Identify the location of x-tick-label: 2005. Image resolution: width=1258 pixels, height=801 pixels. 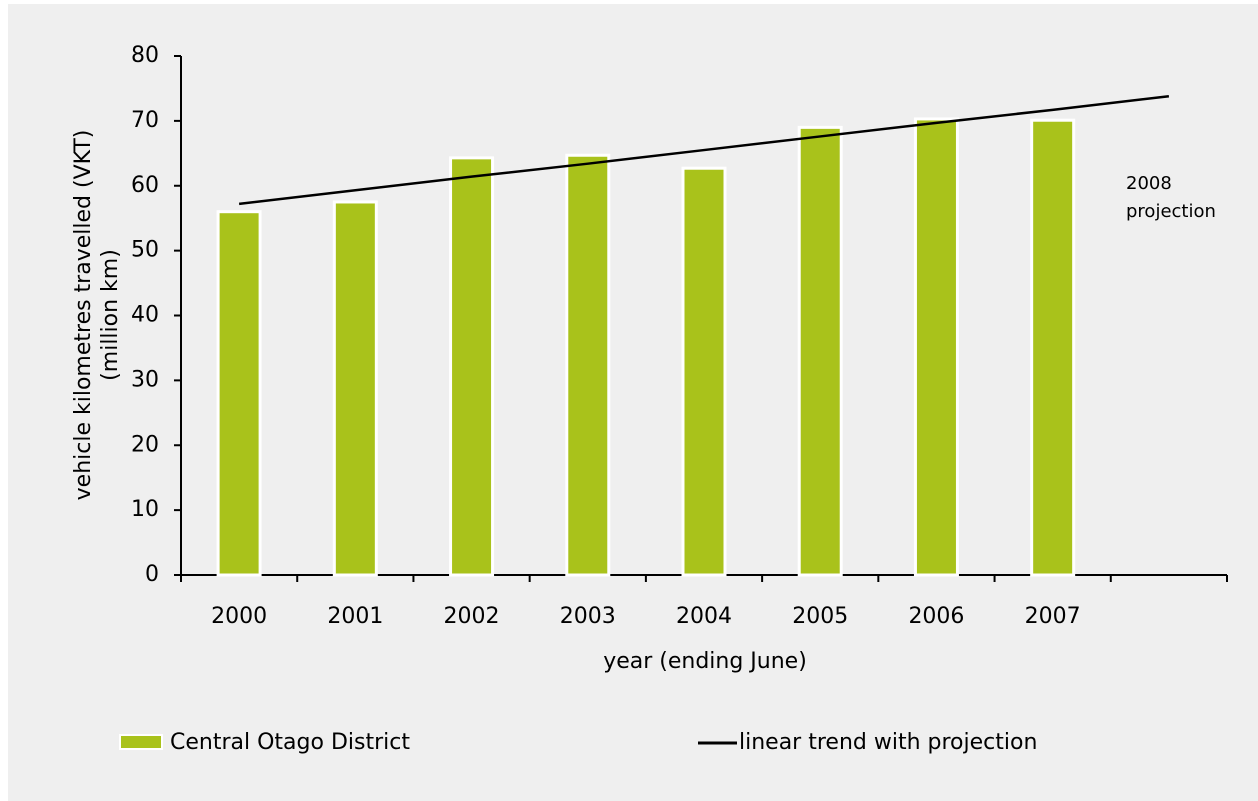
(820, 616).